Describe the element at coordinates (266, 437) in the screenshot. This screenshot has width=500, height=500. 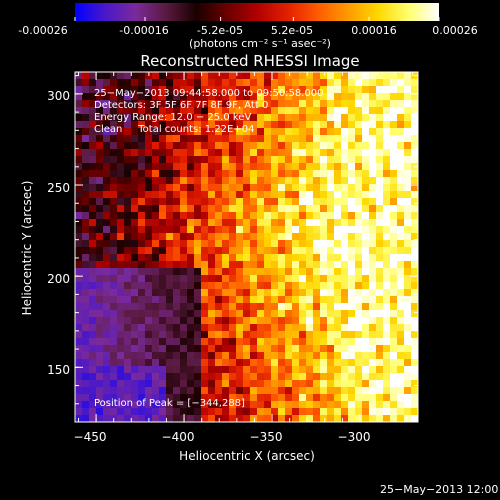
I see `x-tick-label: −350` at that location.